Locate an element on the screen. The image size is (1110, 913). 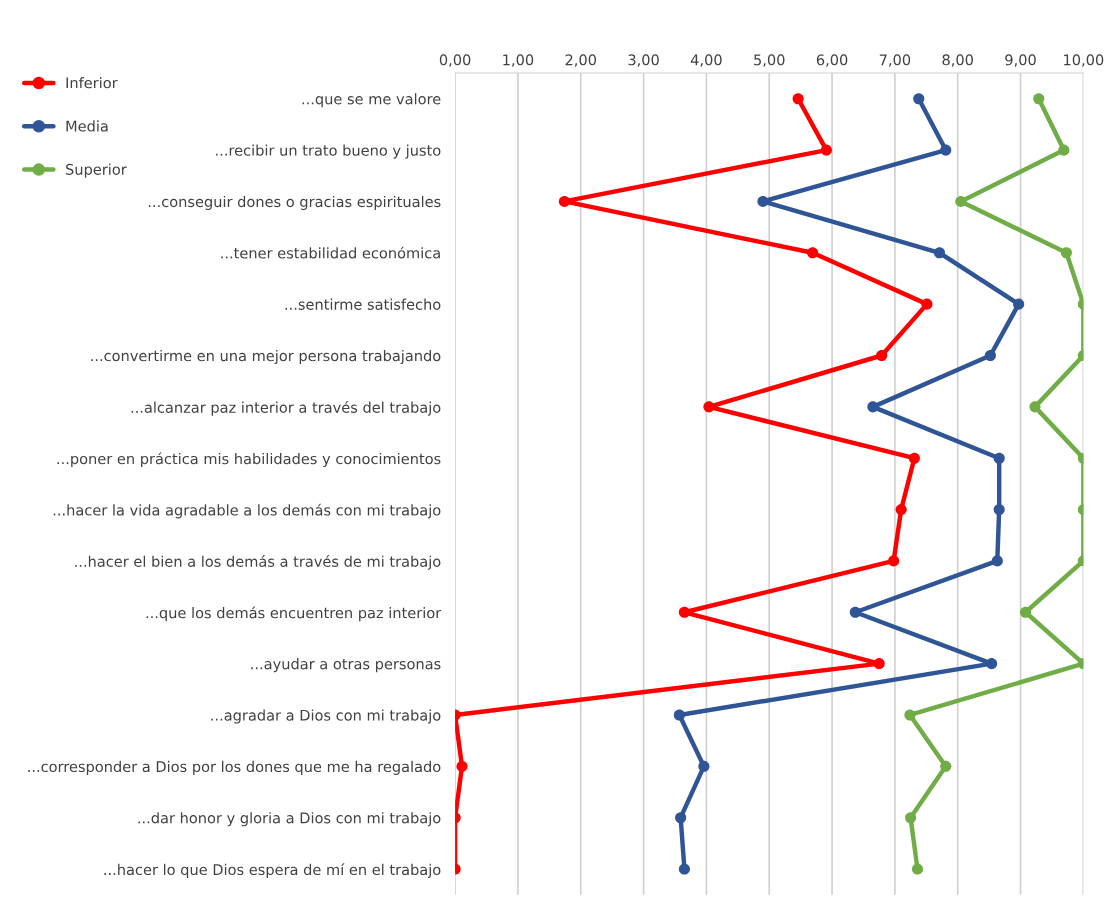
x-tick-label: 8,00 is located at coordinates (957, 60).